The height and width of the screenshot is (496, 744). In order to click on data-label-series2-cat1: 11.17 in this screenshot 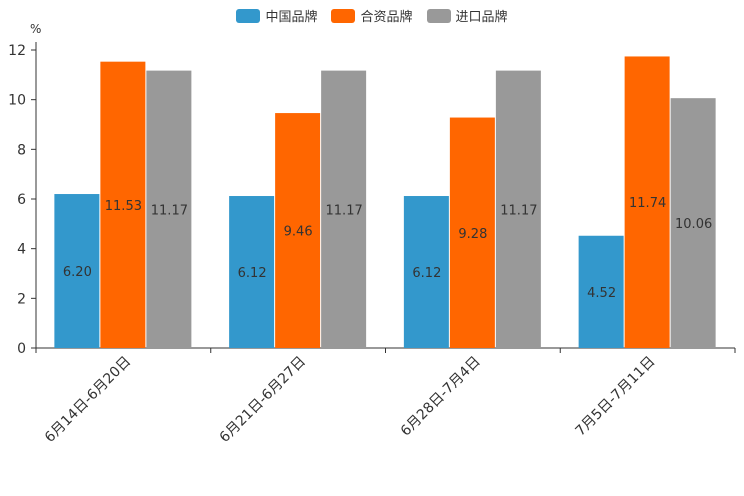, I will do `click(344, 210)`.